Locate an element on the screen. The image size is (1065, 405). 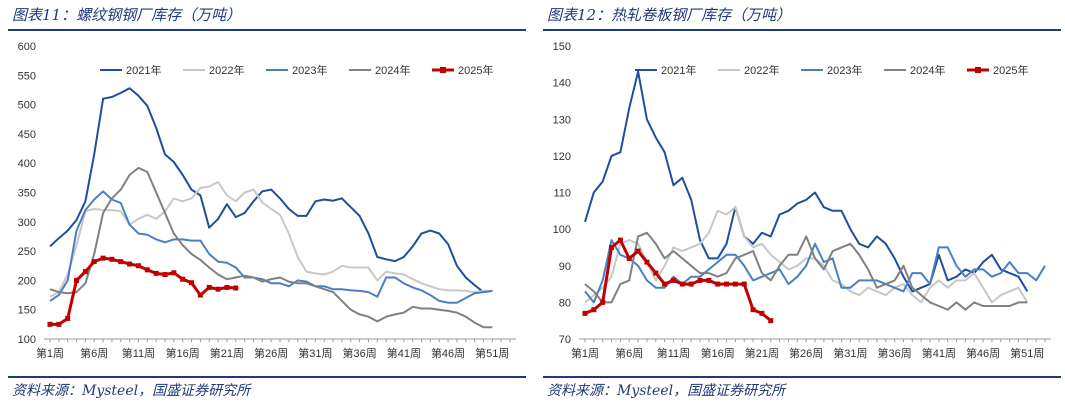
x-tick-label: 第46周 is located at coordinates (983, 353).